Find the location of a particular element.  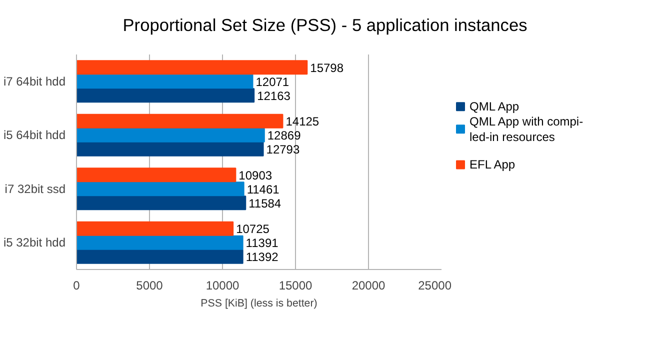

x-tick-label: 5000 is located at coordinates (150, 285).